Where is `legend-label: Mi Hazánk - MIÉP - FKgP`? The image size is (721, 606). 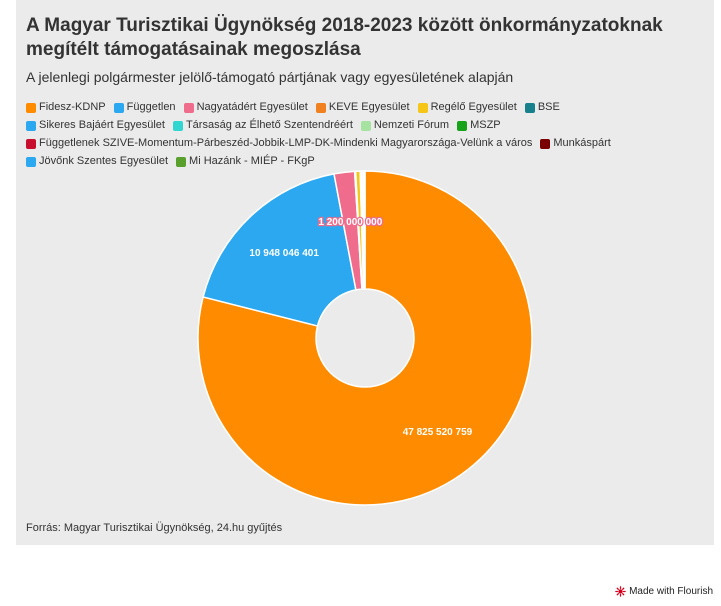
legend-label: Mi Hazánk - MIÉP - FKgP is located at coordinates (252, 161).